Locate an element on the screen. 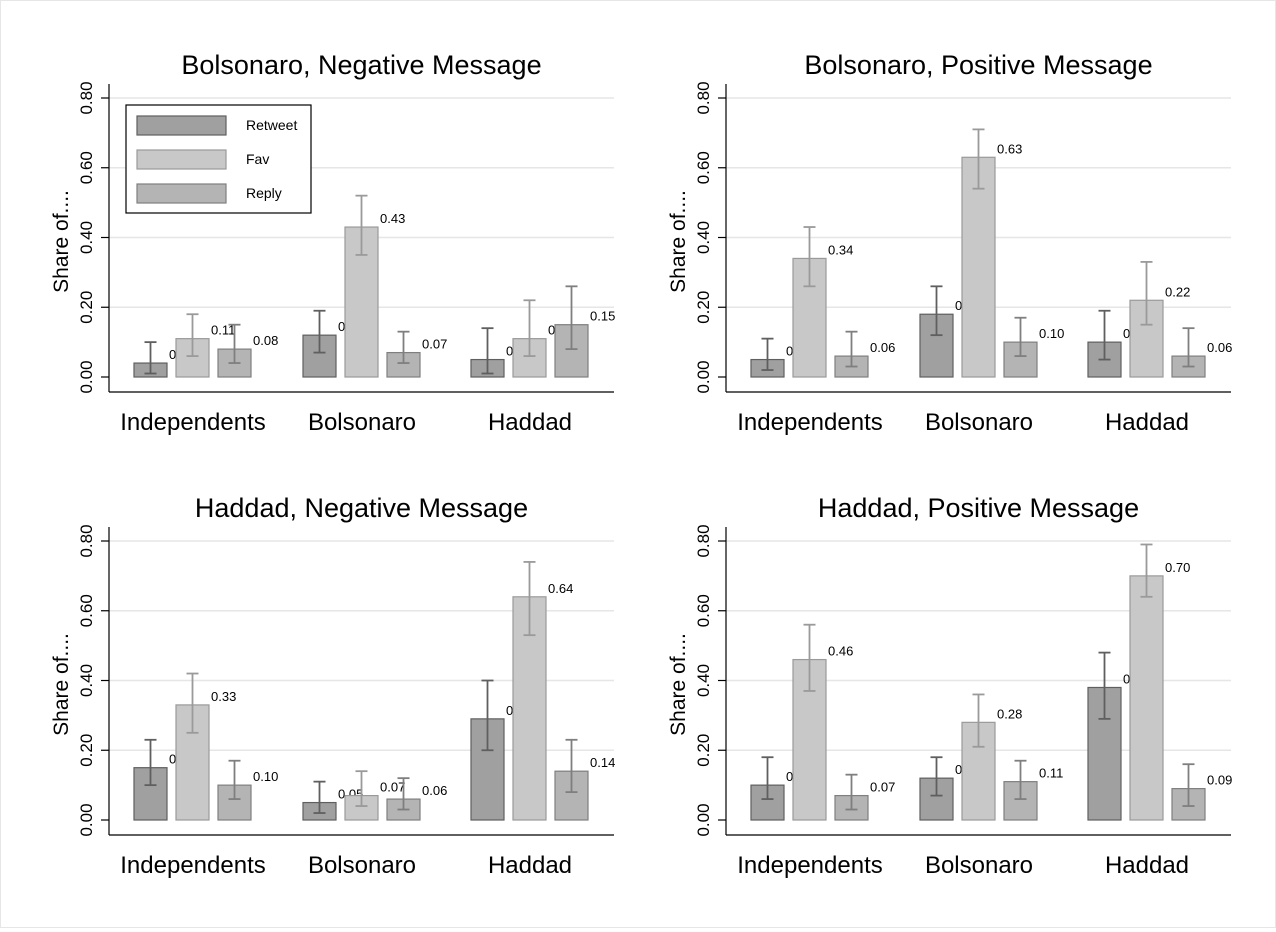  data-label: 0.15 is located at coordinates (602, 316).